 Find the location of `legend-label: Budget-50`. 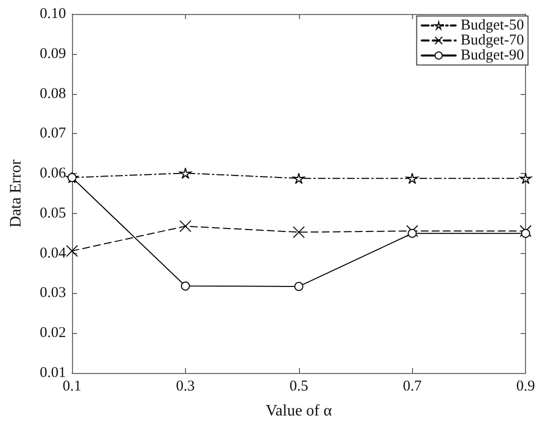

legend-label: Budget-50 is located at coordinates (492, 26).